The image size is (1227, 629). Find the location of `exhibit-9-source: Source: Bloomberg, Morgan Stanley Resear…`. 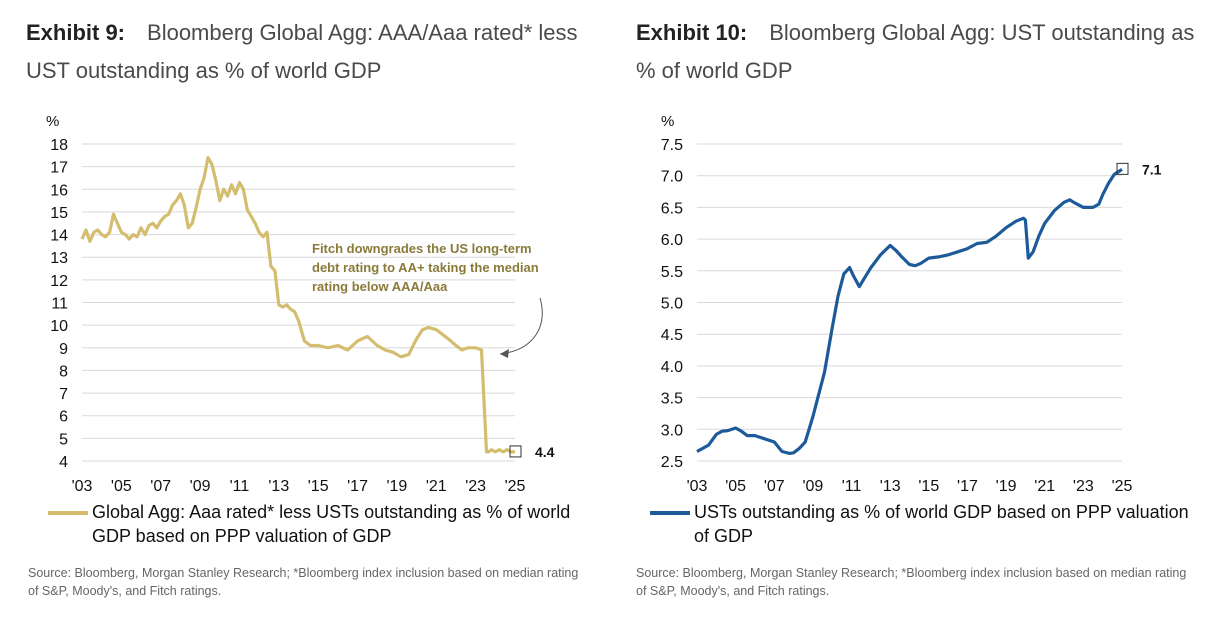

exhibit-9-source: Source: Bloomberg, Morgan Stanley Resear… is located at coordinates (303, 582).